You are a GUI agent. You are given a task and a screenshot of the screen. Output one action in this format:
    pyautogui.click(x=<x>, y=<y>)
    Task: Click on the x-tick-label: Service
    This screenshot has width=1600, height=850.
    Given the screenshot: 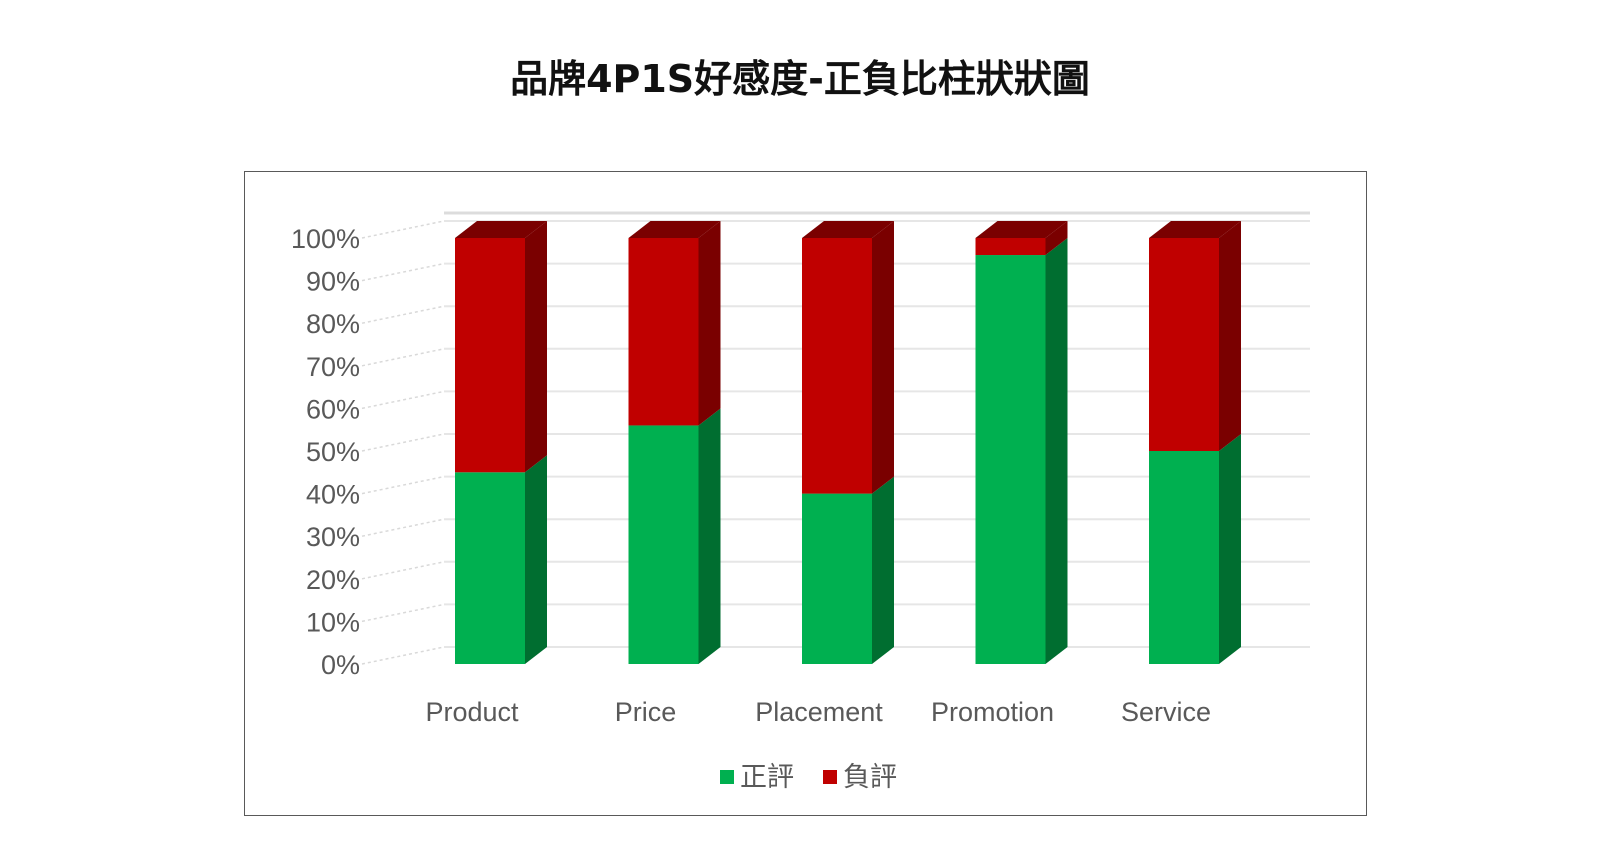 What is the action you would take?
    pyautogui.click(x=1166, y=712)
    